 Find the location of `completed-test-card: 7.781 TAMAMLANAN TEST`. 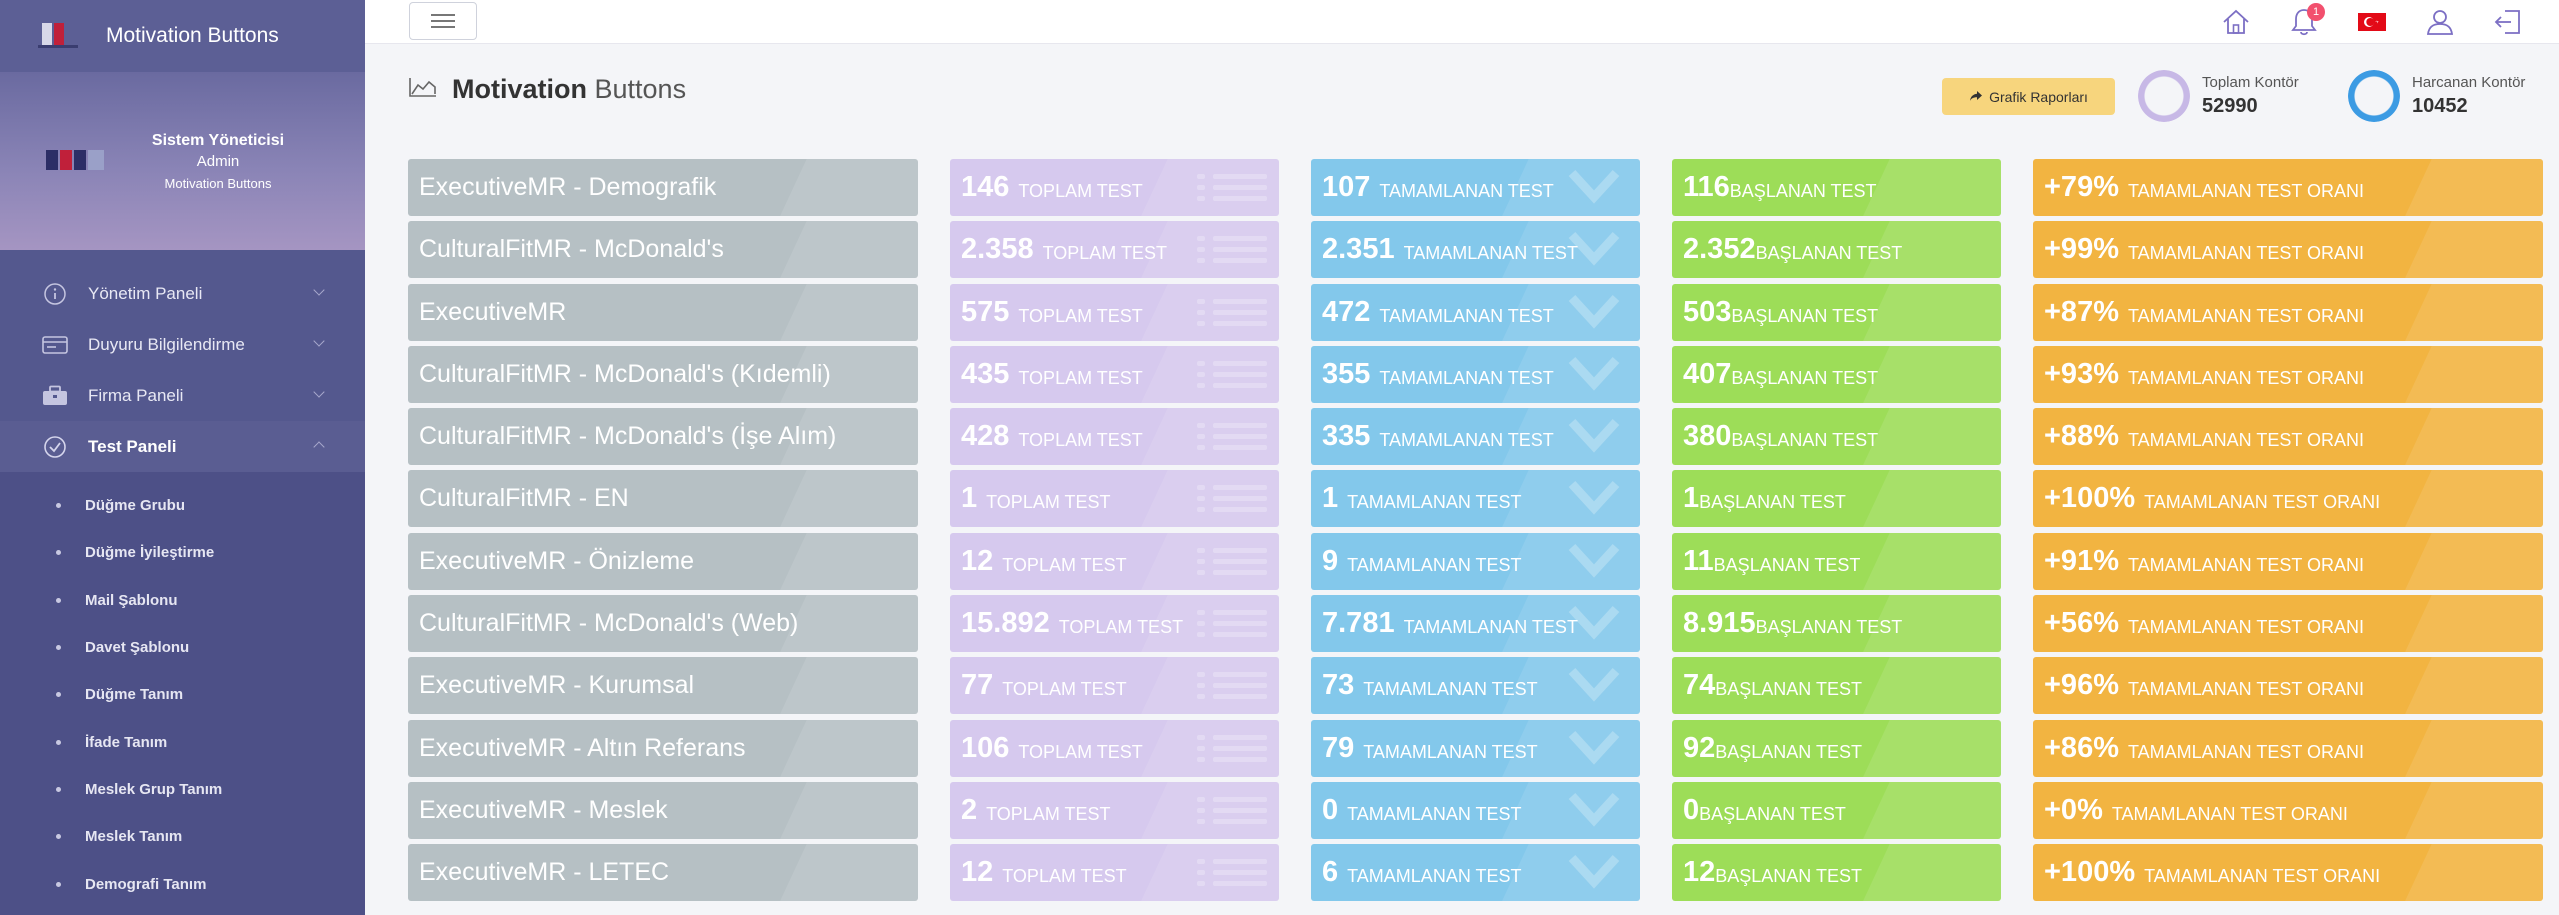

completed-test-card: 7.781 TAMAMLANAN TEST is located at coordinates (1475, 624).